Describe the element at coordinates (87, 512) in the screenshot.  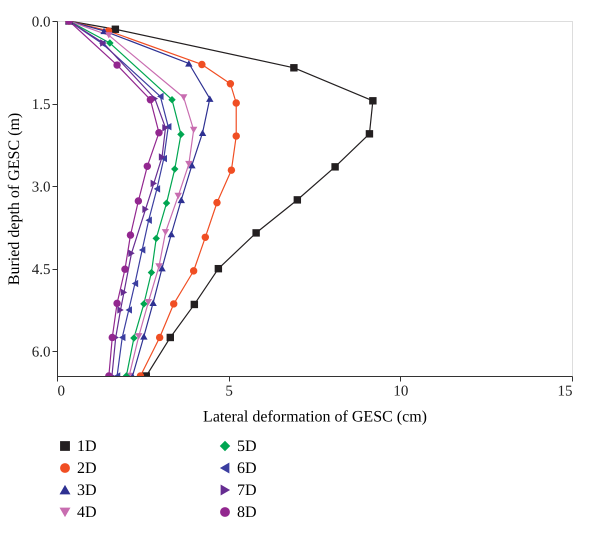
I see `legend-label: 4D` at that location.